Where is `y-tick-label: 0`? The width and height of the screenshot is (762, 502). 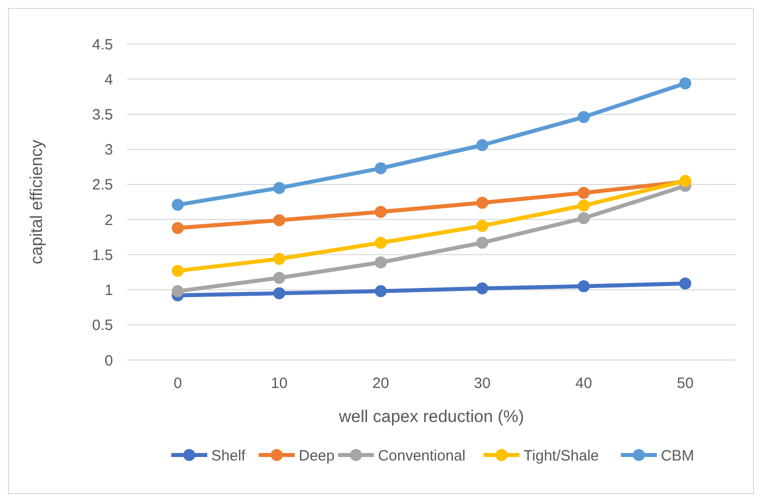 y-tick-label: 0 is located at coordinates (108, 361).